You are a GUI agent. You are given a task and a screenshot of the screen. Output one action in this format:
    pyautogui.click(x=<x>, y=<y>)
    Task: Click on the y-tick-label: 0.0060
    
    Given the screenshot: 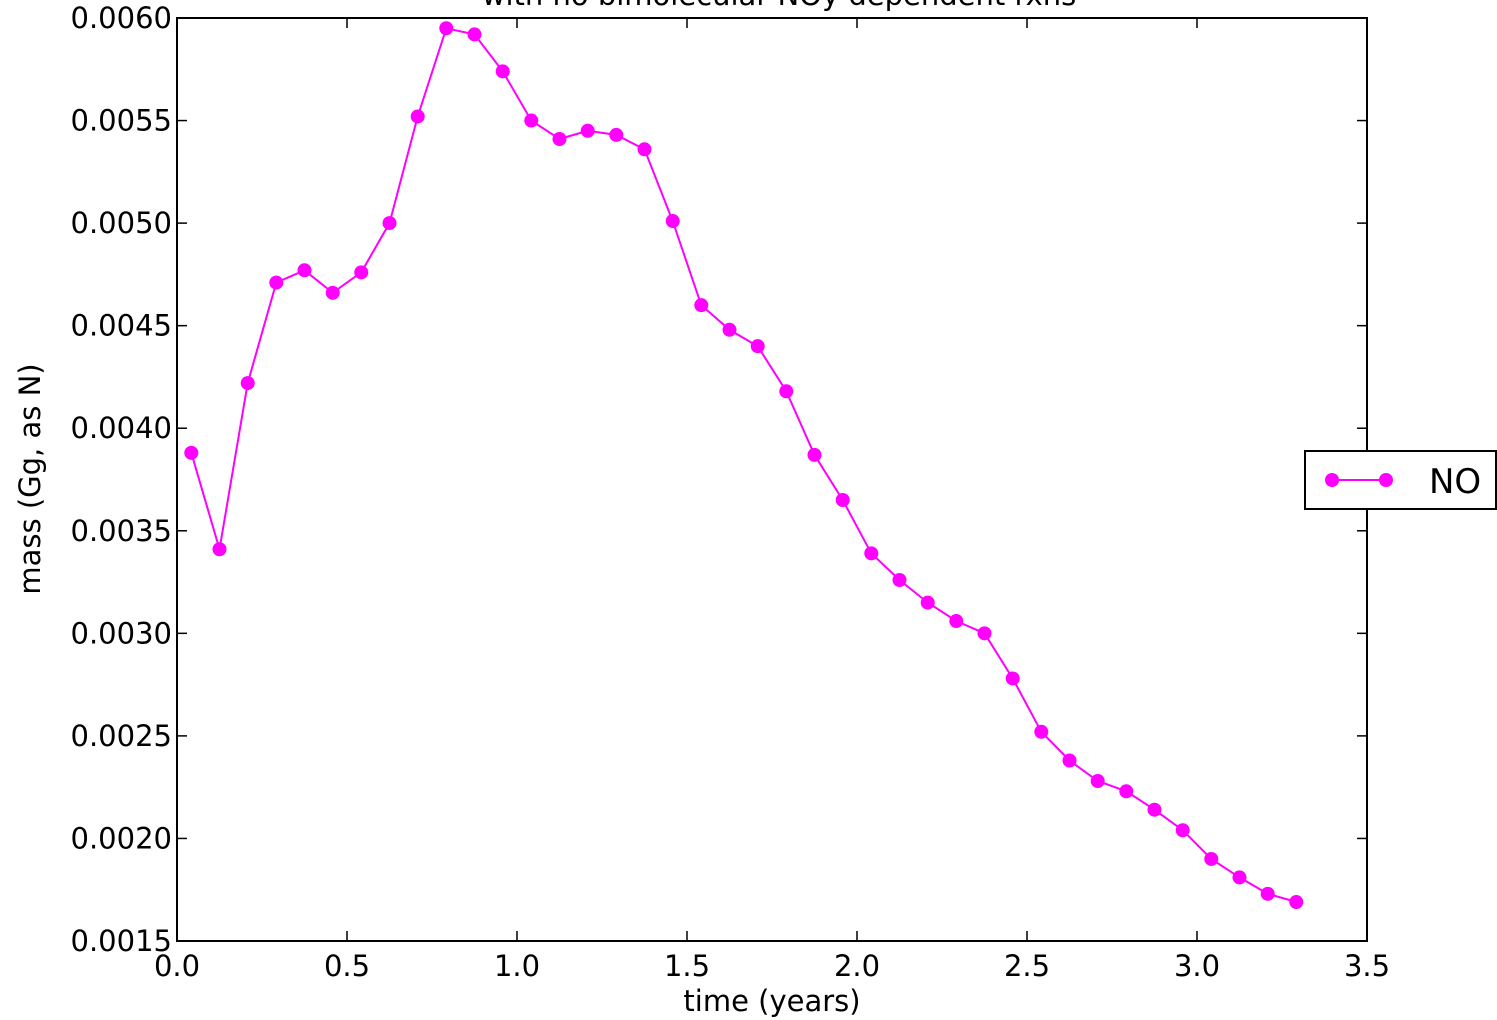 What is the action you would take?
    pyautogui.click(x=121, y=18)
    